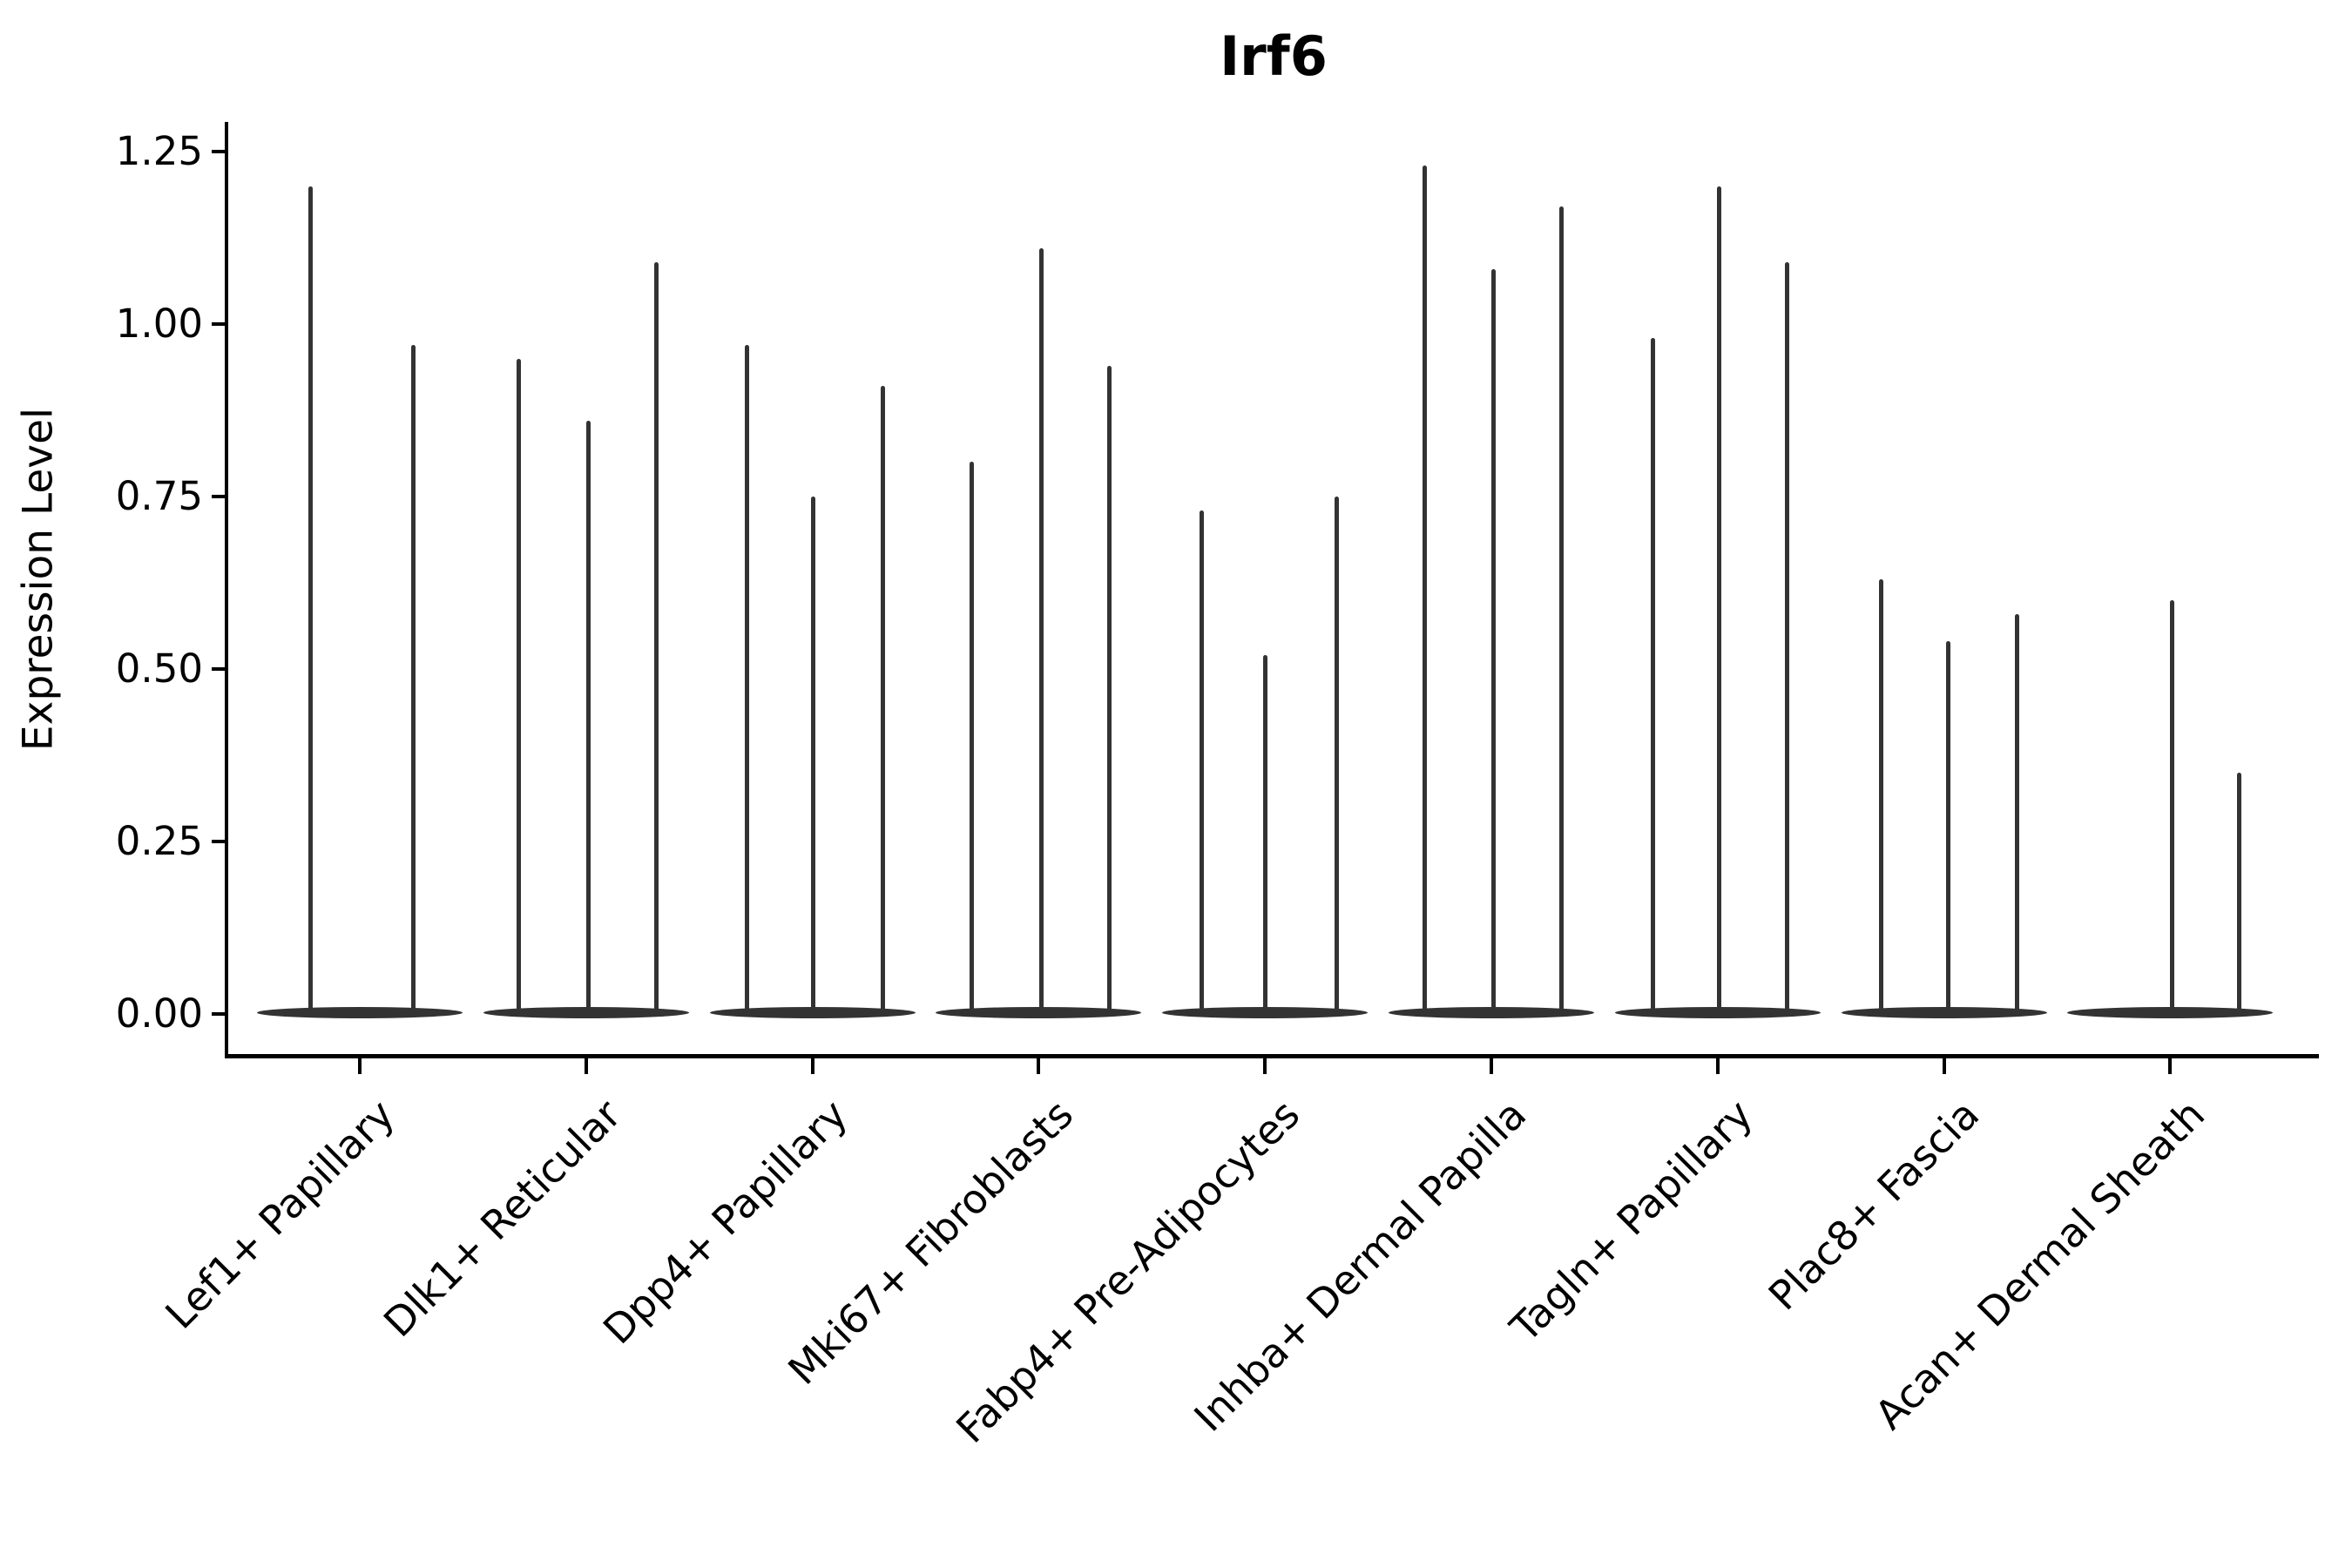 This screenshot has height=1568, width=2352. What do you see at coordinates (159, 668) in the screenshot?
I see `y-tick-label: 0.50` at bounding box center [159, 668].